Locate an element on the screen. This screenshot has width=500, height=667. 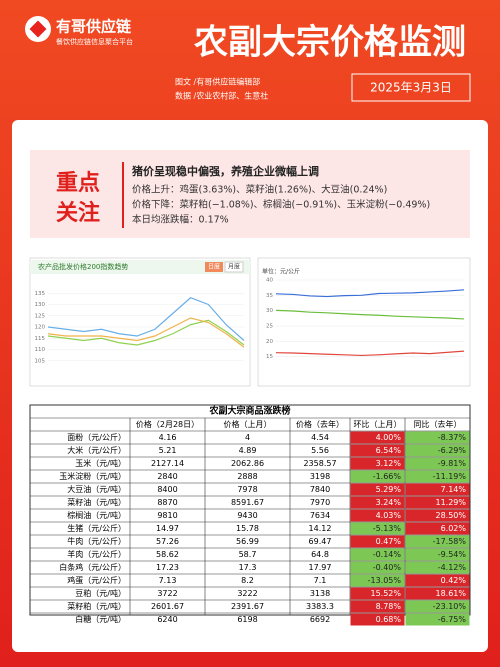
price: 58.62 is located at coordinates (167, 554).